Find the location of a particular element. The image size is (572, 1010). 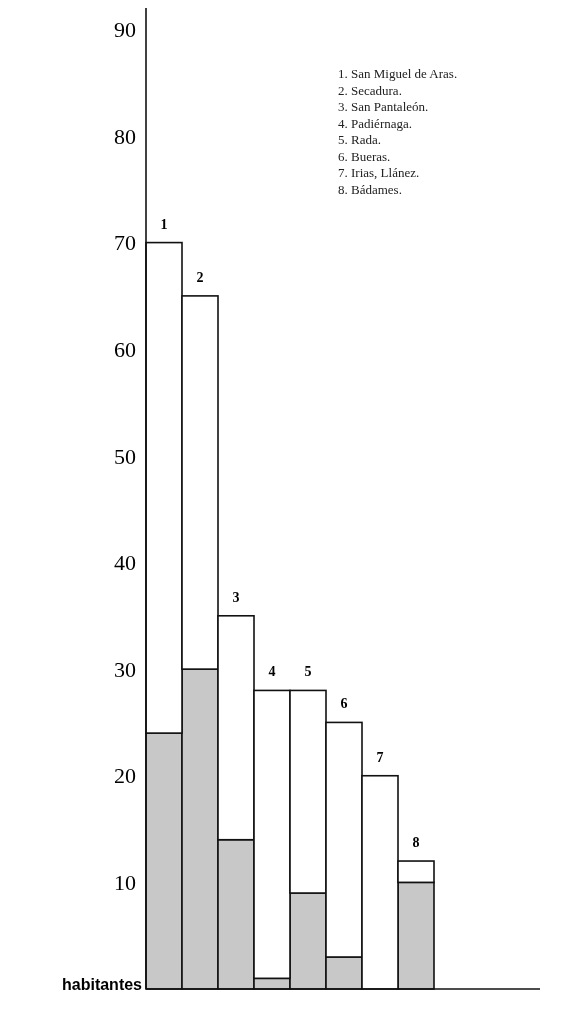

x-tick-label: 4 is located at coordinates (272, 672).